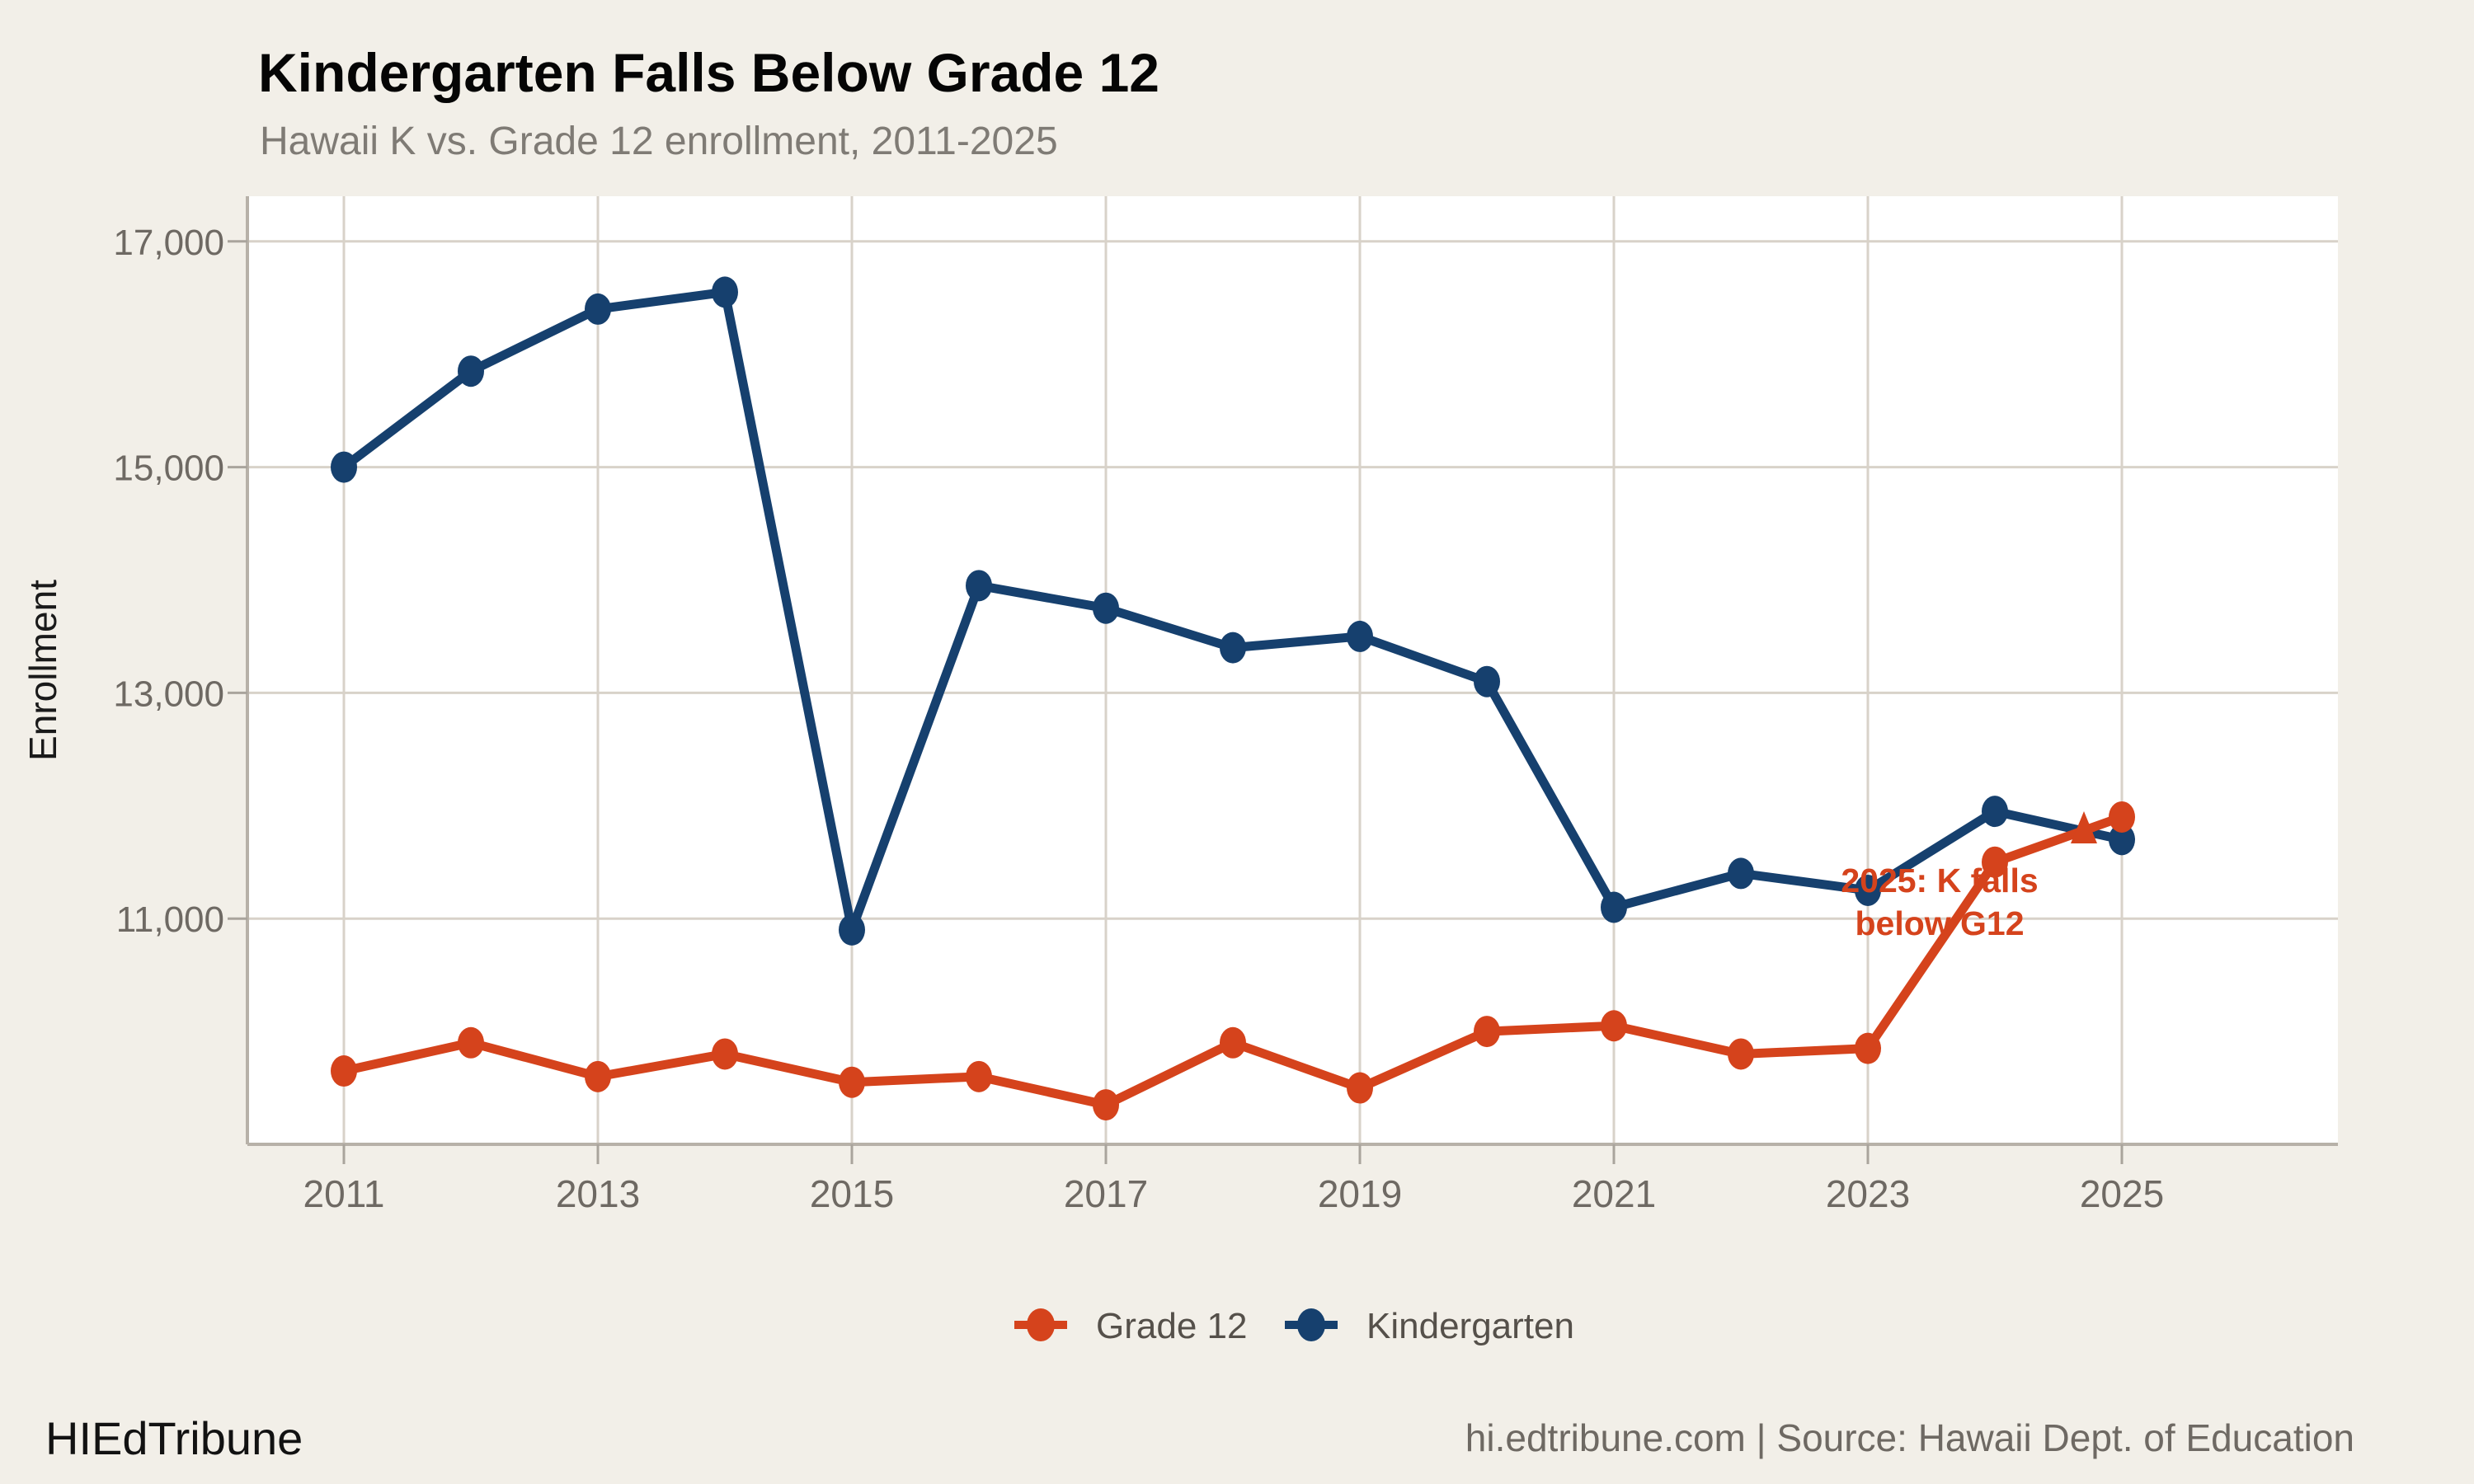 This screenshot has height=1484, width=2474. I want to click on annotation-text: below G12, so click(1939, 923).